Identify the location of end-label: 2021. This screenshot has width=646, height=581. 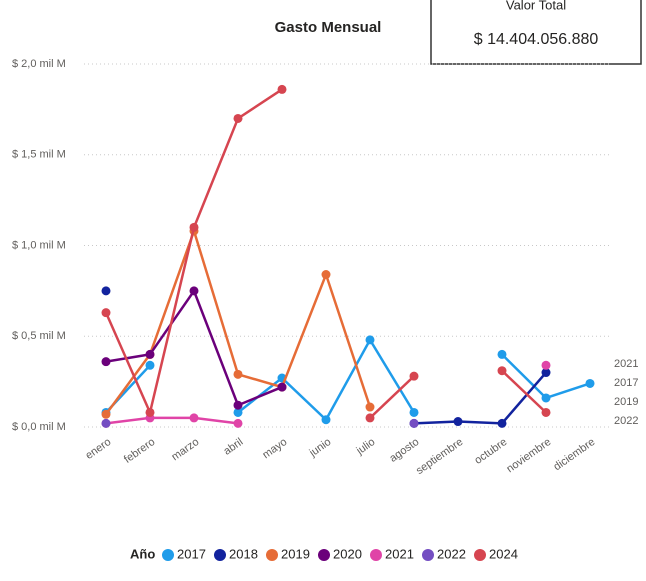
(626, 364).